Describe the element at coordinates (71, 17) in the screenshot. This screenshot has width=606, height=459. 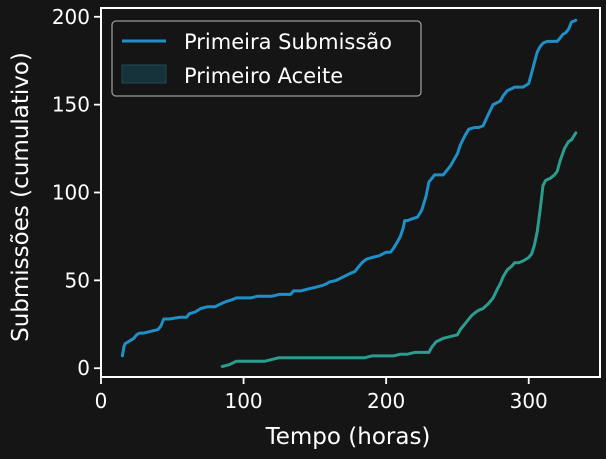
I see `y-tick-label: 200` at that location.